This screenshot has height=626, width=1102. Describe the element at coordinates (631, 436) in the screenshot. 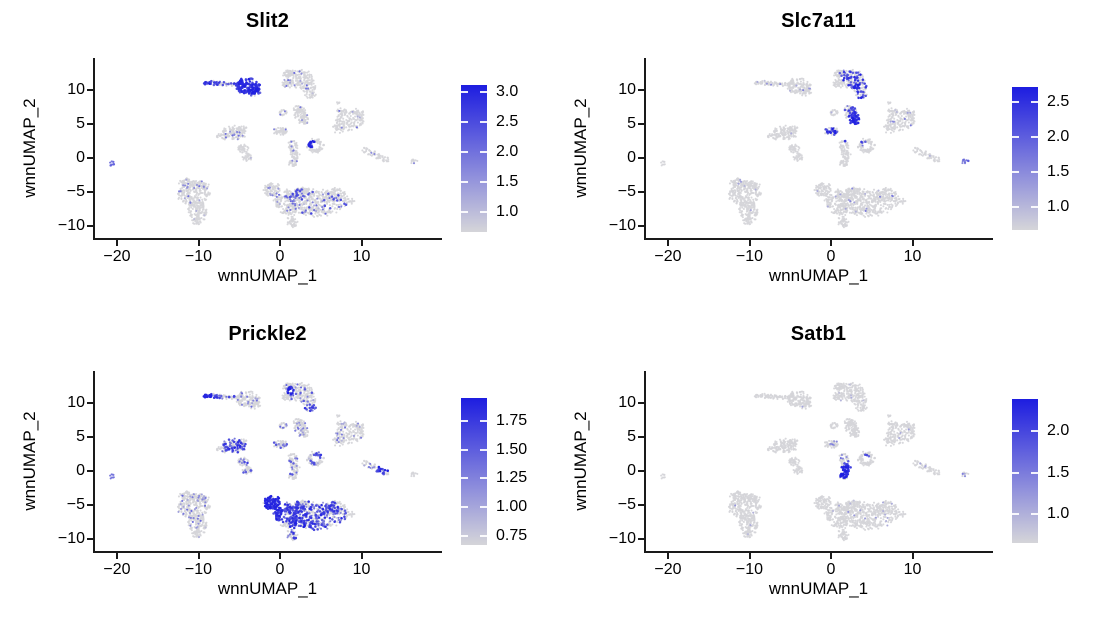

I see `y-tick-label: 5` at that location.